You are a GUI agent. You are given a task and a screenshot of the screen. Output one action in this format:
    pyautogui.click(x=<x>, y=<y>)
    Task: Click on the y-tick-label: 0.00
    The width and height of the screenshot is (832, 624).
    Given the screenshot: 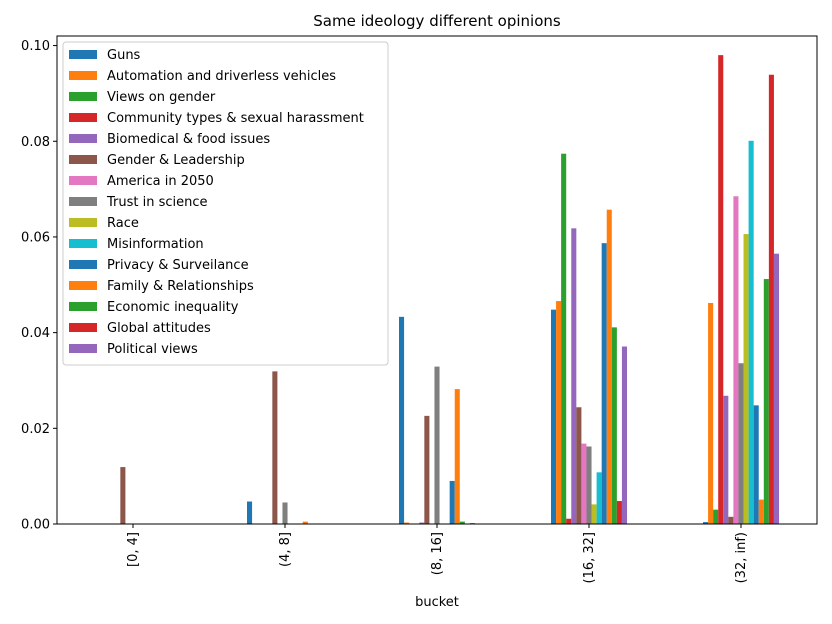 What is the action you would take?
    pyautogui.click(x=35, y=525)
    